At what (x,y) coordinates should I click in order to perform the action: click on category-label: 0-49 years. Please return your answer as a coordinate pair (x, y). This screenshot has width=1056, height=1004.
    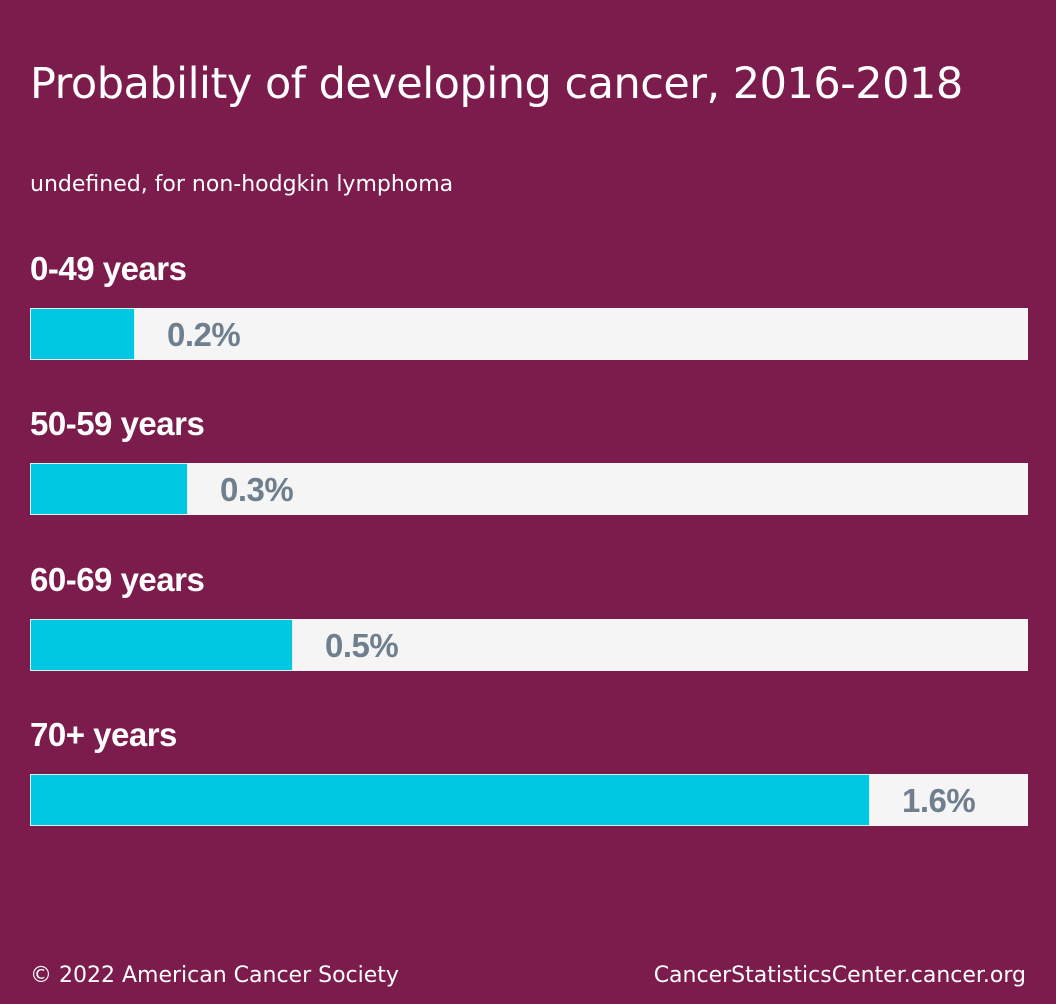
    Looking at the image, I should click on (108, 268).